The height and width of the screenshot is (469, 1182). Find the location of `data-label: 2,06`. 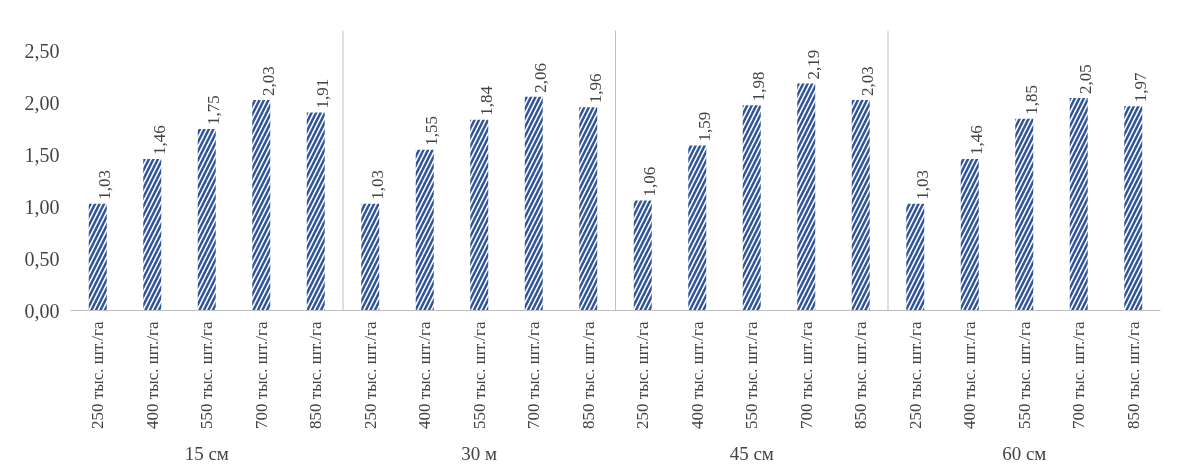

data-label: 2,06 is located at coordinates (541, 78).